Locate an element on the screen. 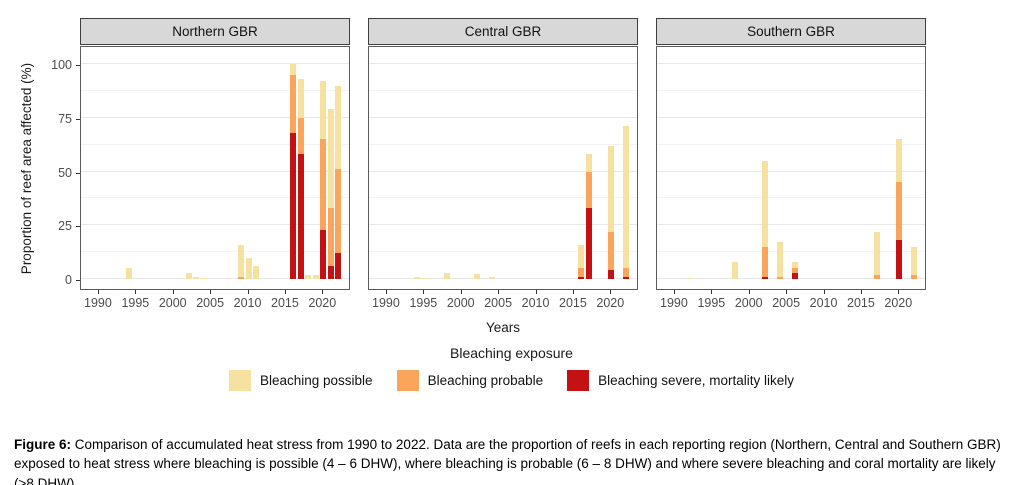 This screenshot has width=1023, height=485. legend-key-probable is located at coordinates (407, 380).